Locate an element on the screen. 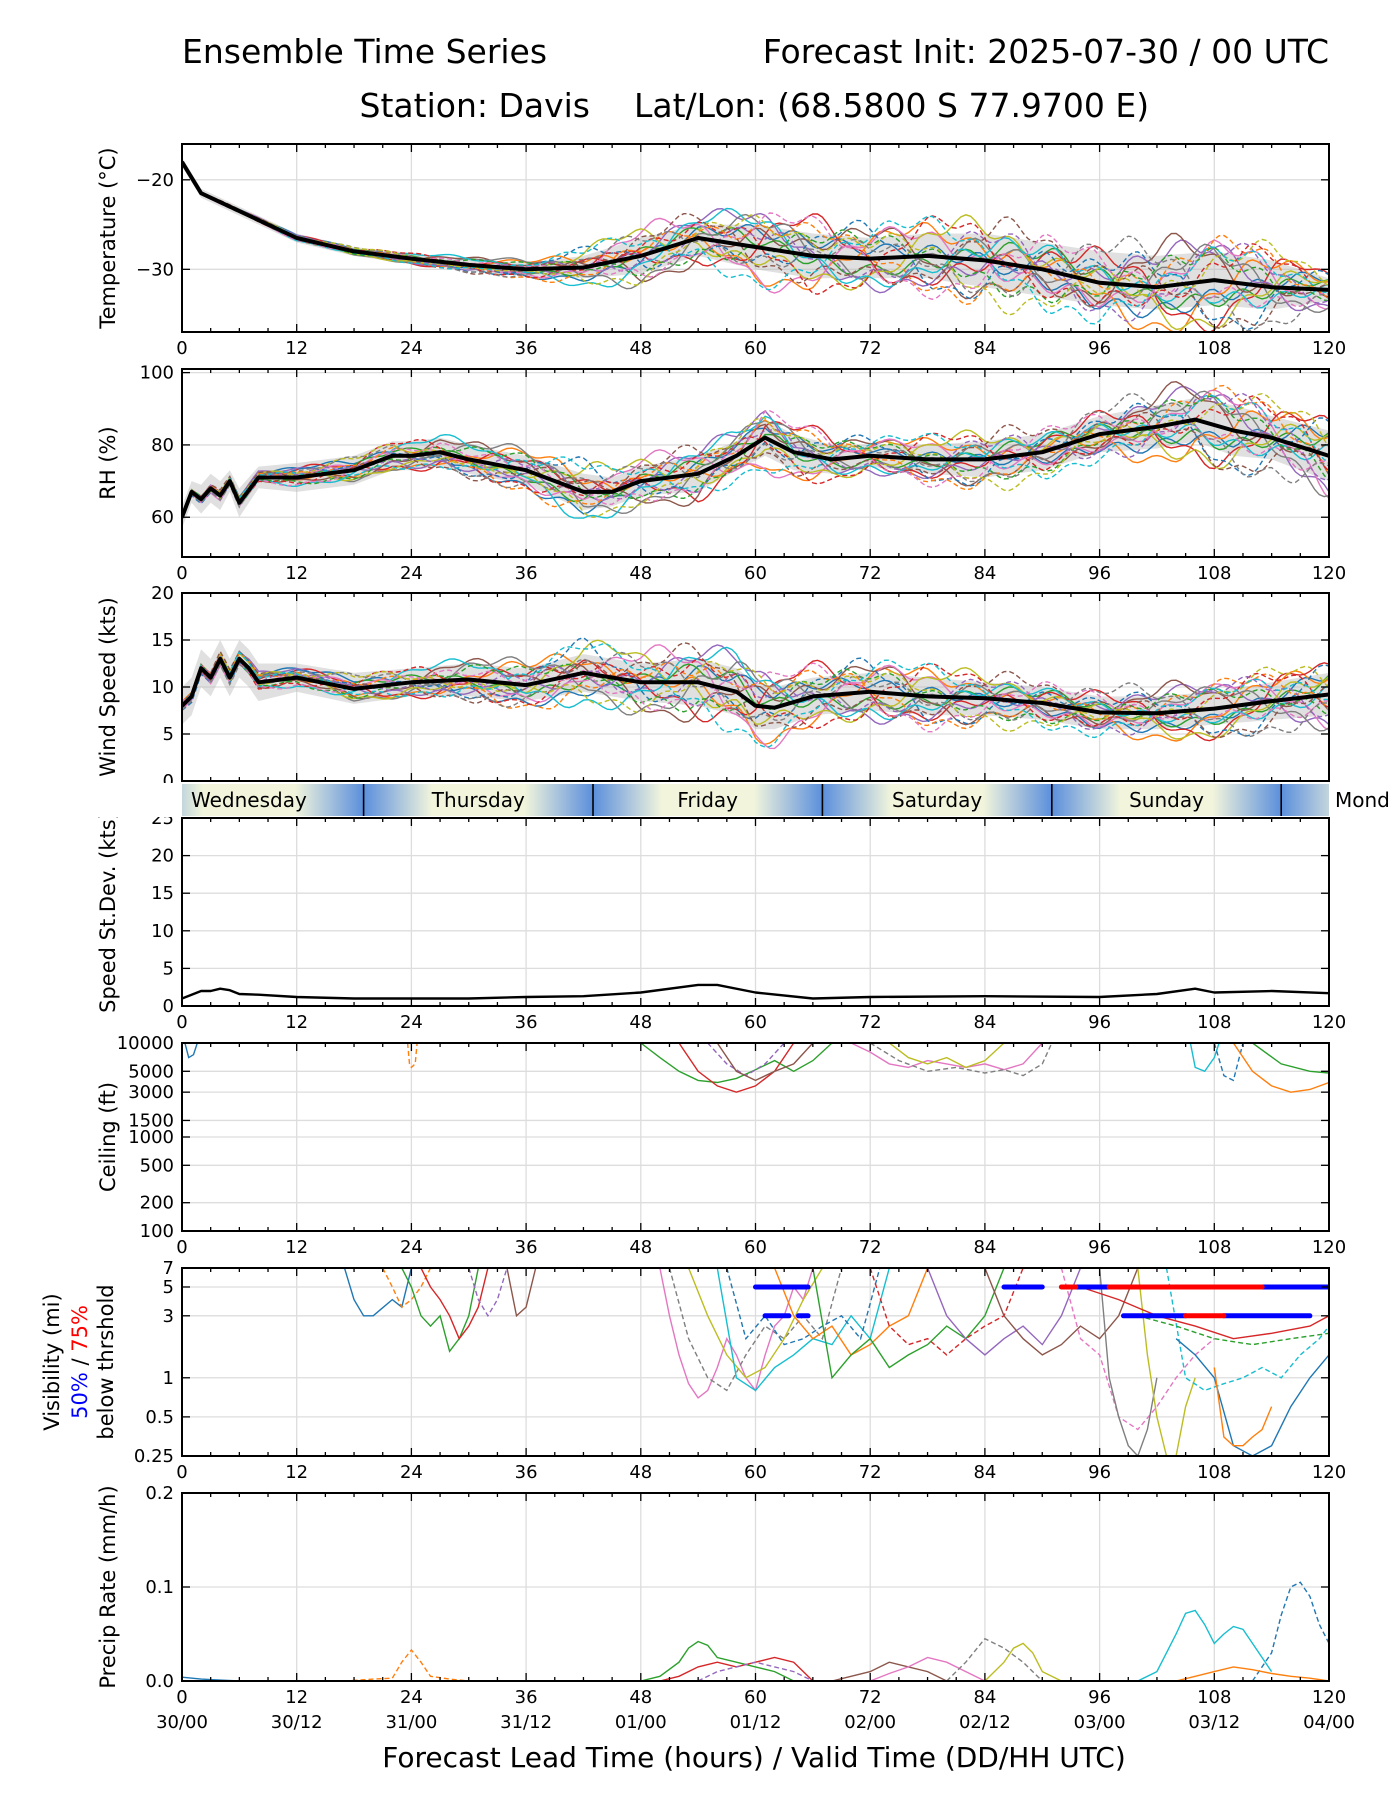  valid-time-tick-label: 02/12 is located at coordinates (985, 1722).